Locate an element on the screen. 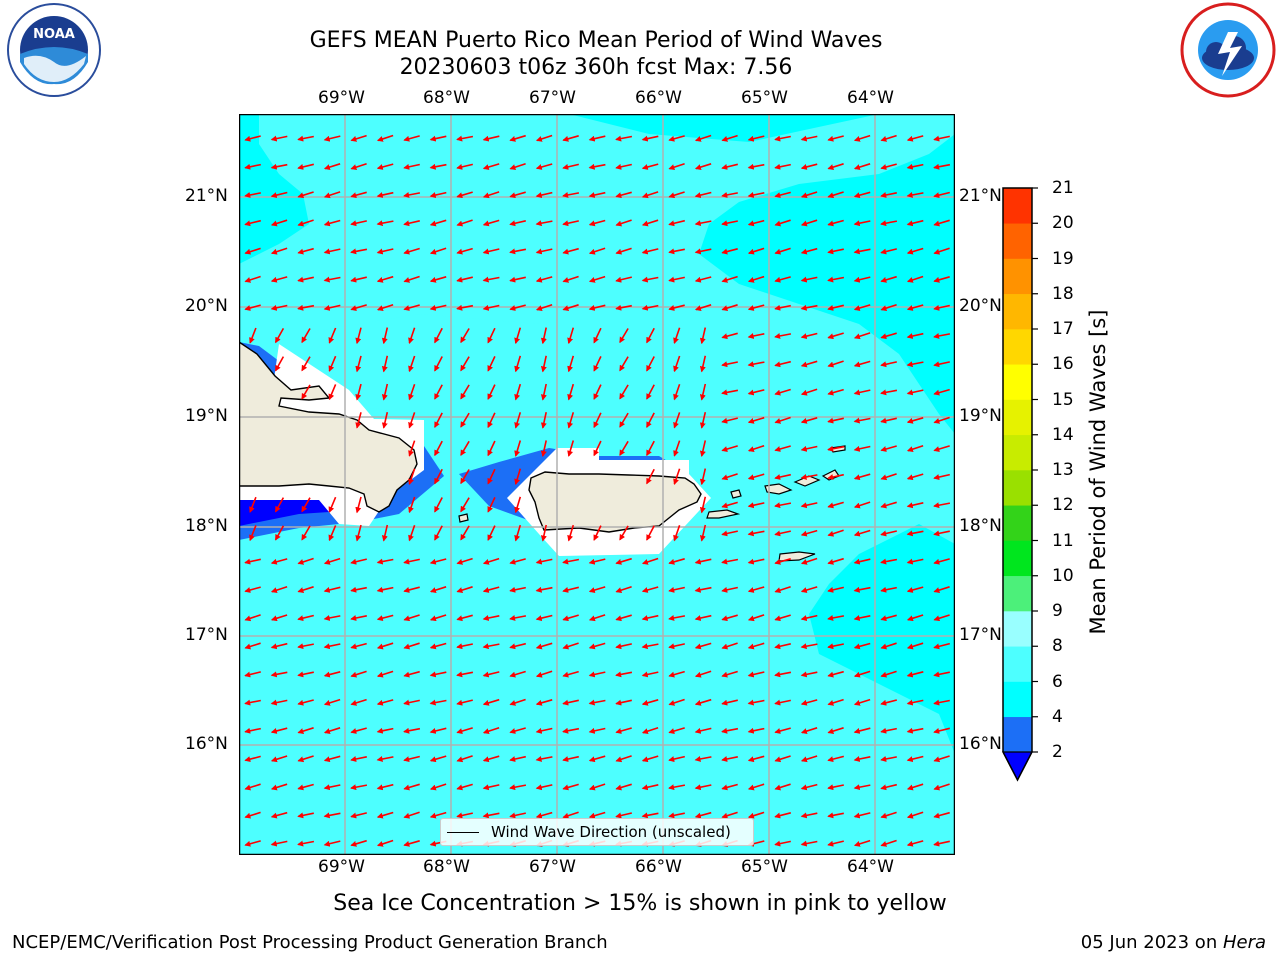  lon-label-bottom: 69°W is located at coordinates (341, 867).